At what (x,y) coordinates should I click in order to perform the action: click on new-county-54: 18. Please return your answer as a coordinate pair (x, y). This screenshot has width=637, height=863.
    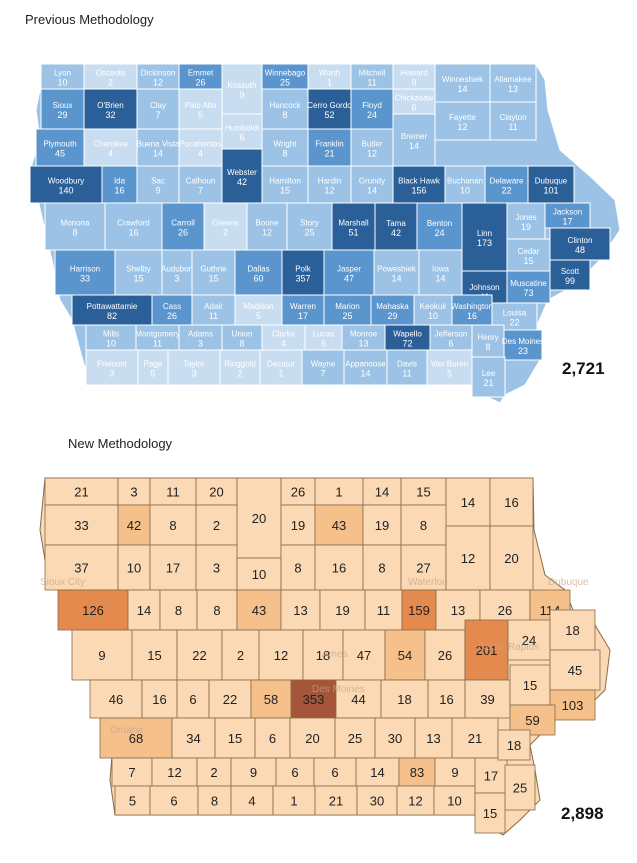
    Looking at the image, I should click on (572, 630).